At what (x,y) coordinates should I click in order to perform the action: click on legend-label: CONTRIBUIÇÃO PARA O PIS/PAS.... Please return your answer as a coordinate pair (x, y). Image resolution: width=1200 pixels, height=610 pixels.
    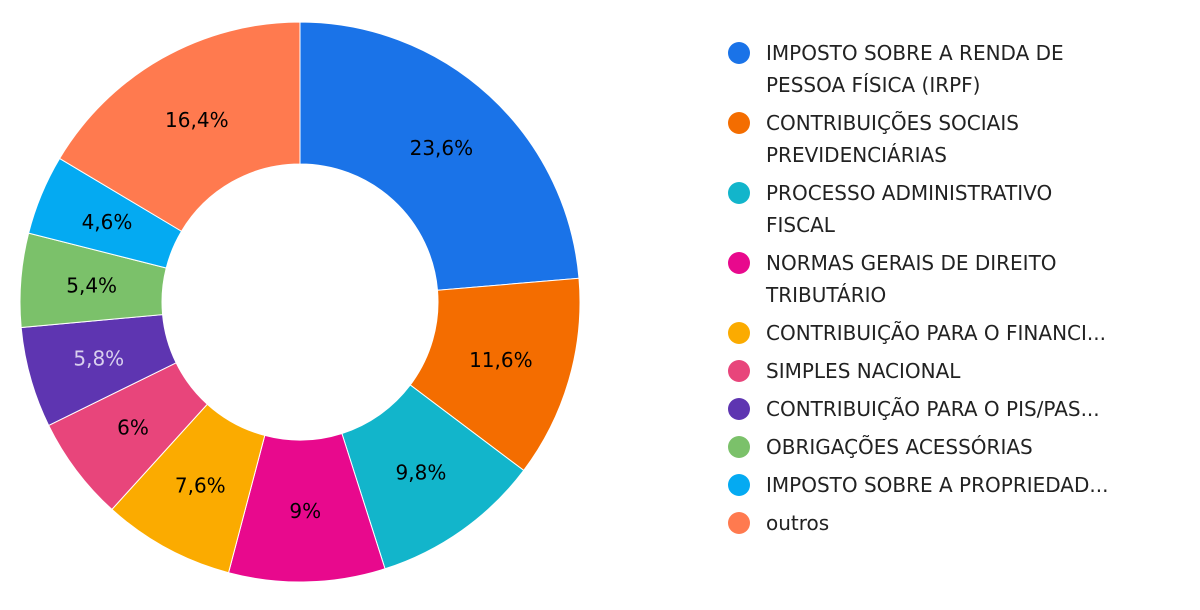
    Looking at the image, I should click on (933, 409).